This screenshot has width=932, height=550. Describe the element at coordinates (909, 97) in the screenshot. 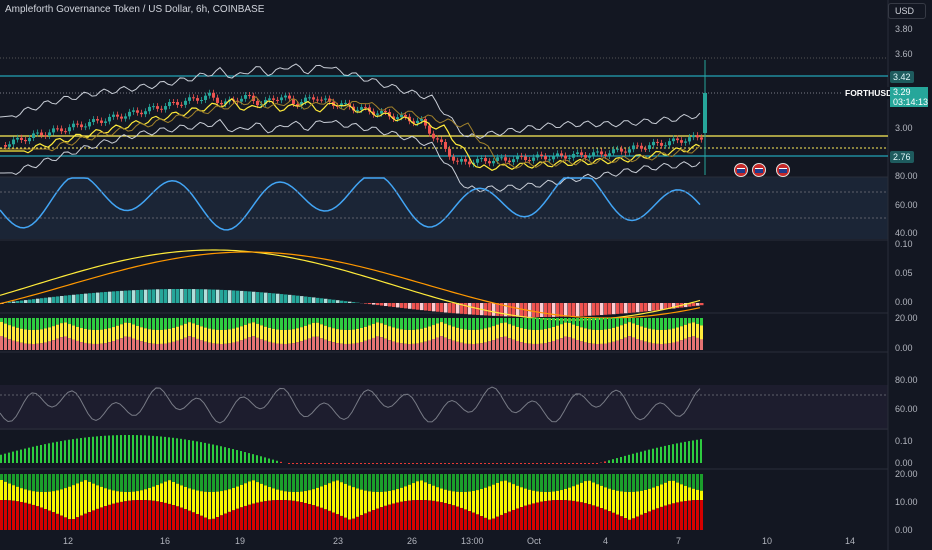

I see `last-price-tag: 3.29 03:14:13` at that location.